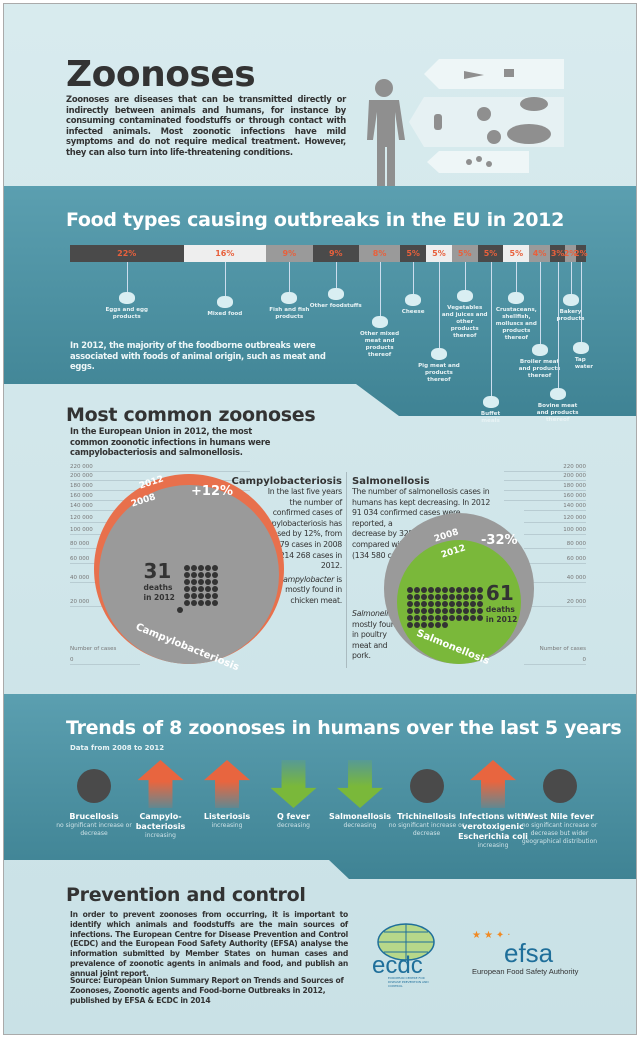  What do you see at coordinates (426, 816) in the screenshot?
I see `trend-name: Trichinellosis` at bounding box center [426, 816].